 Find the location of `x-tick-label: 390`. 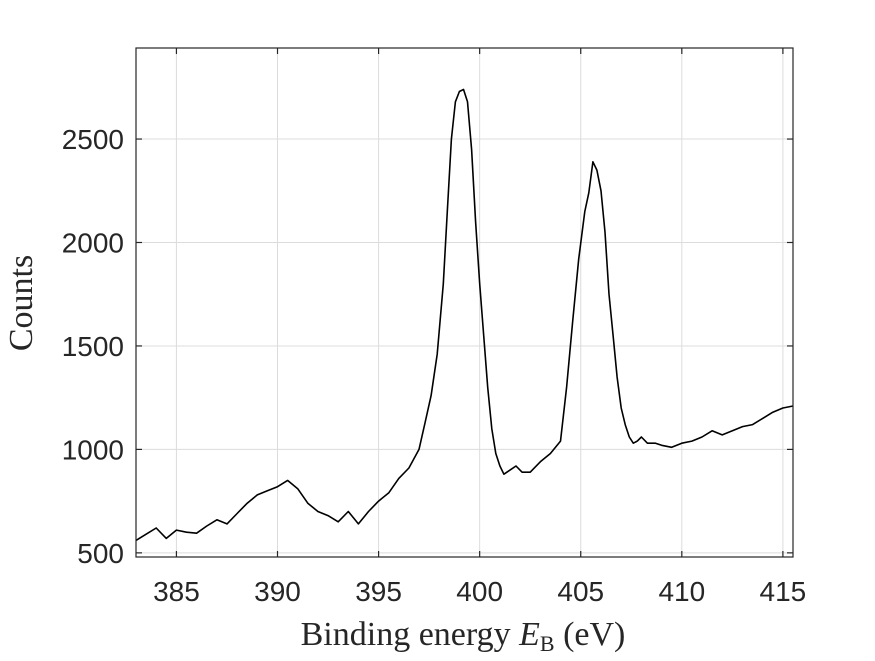

x-tick-label: 390 is located at coordinates (277, 591).